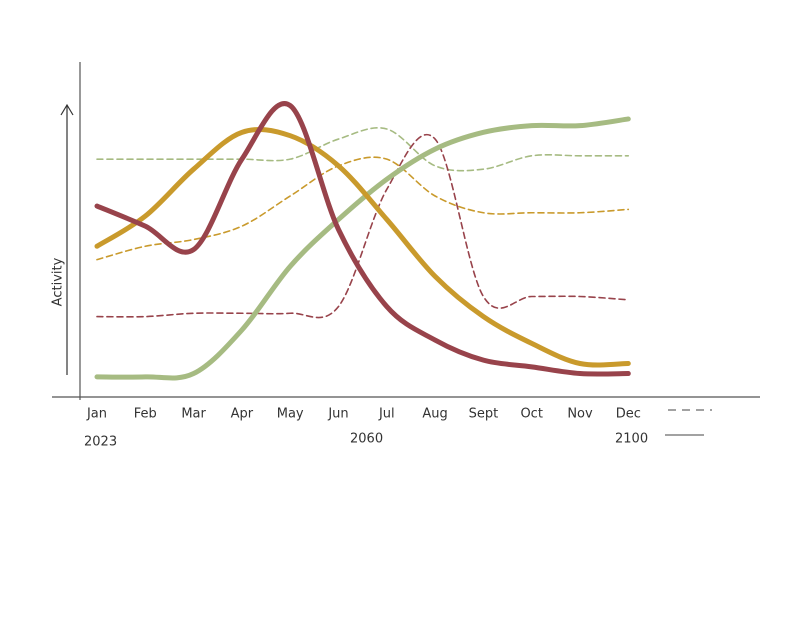  I want to click on x-tick-label: May, so click(290, 414).